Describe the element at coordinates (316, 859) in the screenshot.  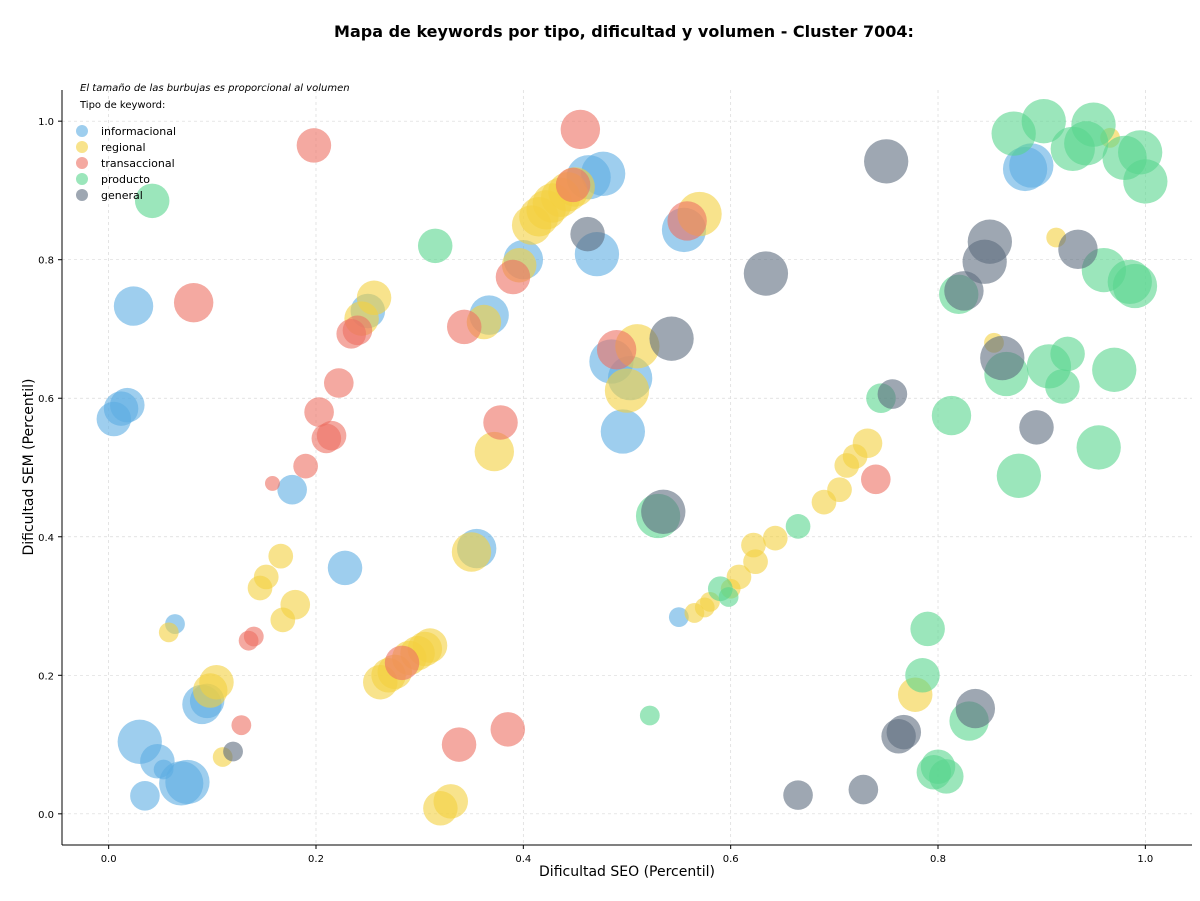
I see `x-tick-label: 0.2` at that location.